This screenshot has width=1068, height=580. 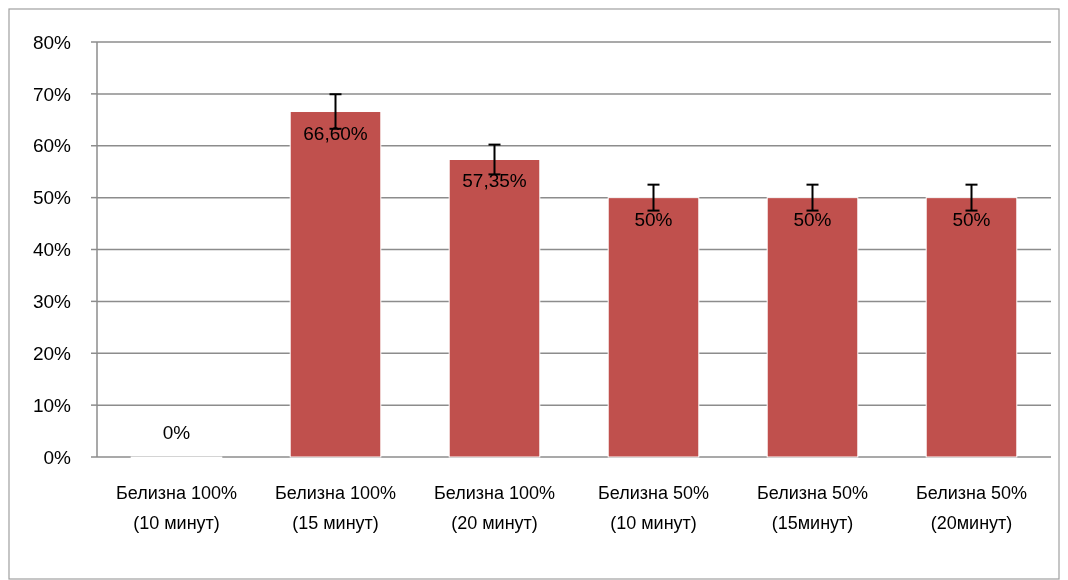 What do you see at coordinates (494, 181) in the screenshot?
I see `data-label: 57,35%` at bounding box center [494, 181].